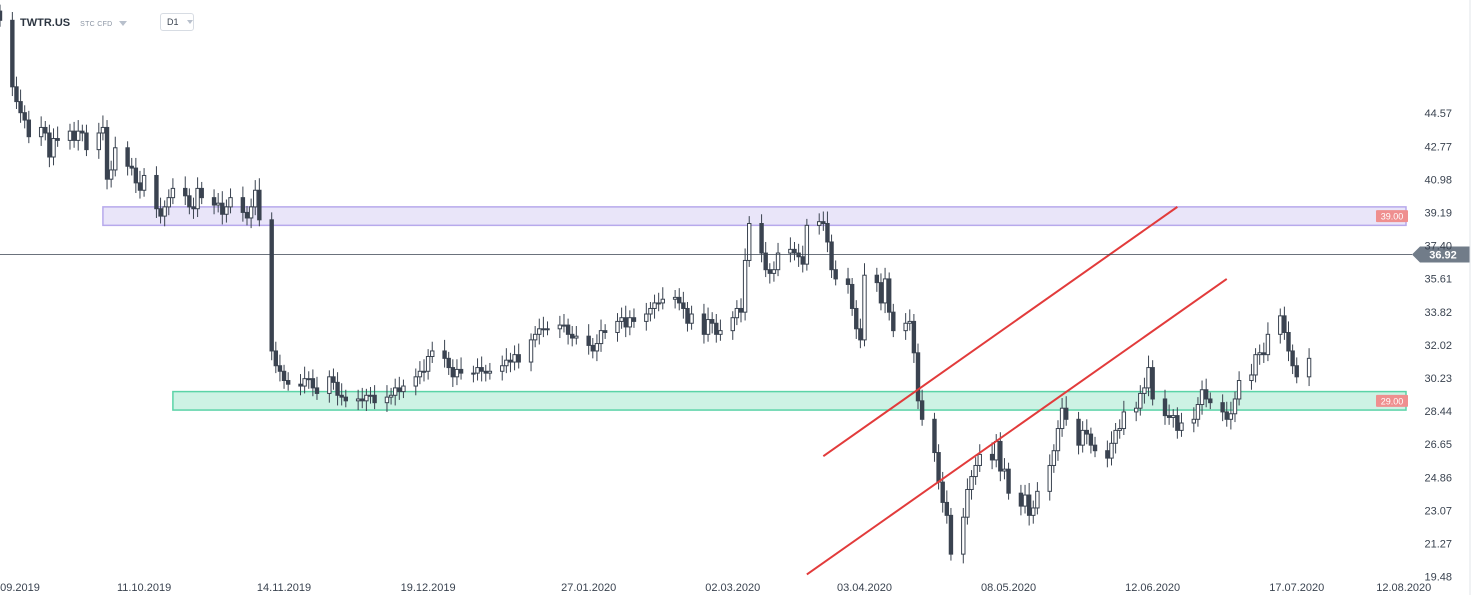 The image size is (1482, 604). I want to click on y-tick-label: 35.61, so click(1438, 280).